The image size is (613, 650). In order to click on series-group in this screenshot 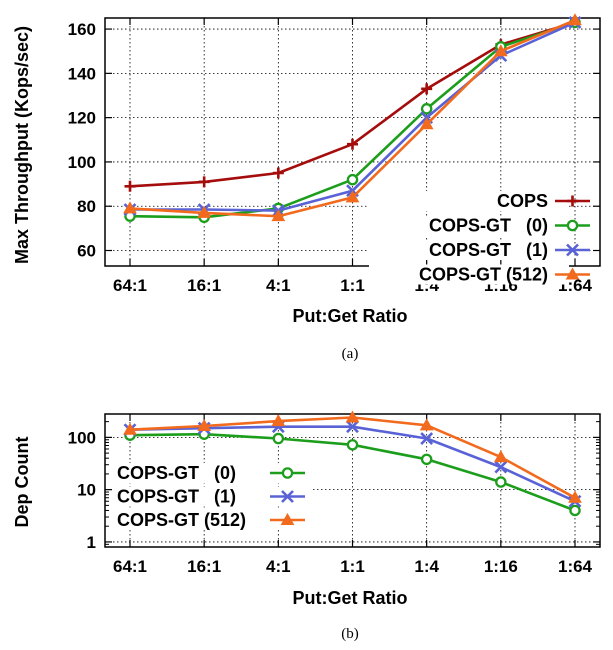, I will do `click(352, 463)`.